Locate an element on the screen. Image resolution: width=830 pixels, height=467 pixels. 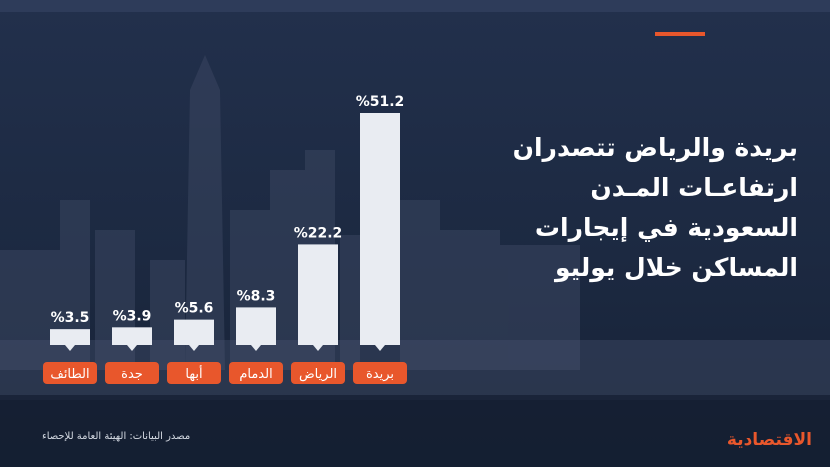
category-label: الطائف is located at coordinates (69, 374).